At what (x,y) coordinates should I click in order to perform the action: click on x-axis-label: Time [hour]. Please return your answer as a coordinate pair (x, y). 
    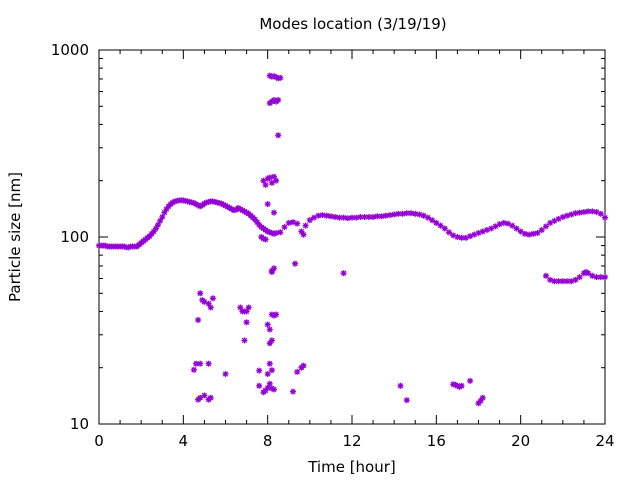
    Looking at the image, I should click on (351, 467).